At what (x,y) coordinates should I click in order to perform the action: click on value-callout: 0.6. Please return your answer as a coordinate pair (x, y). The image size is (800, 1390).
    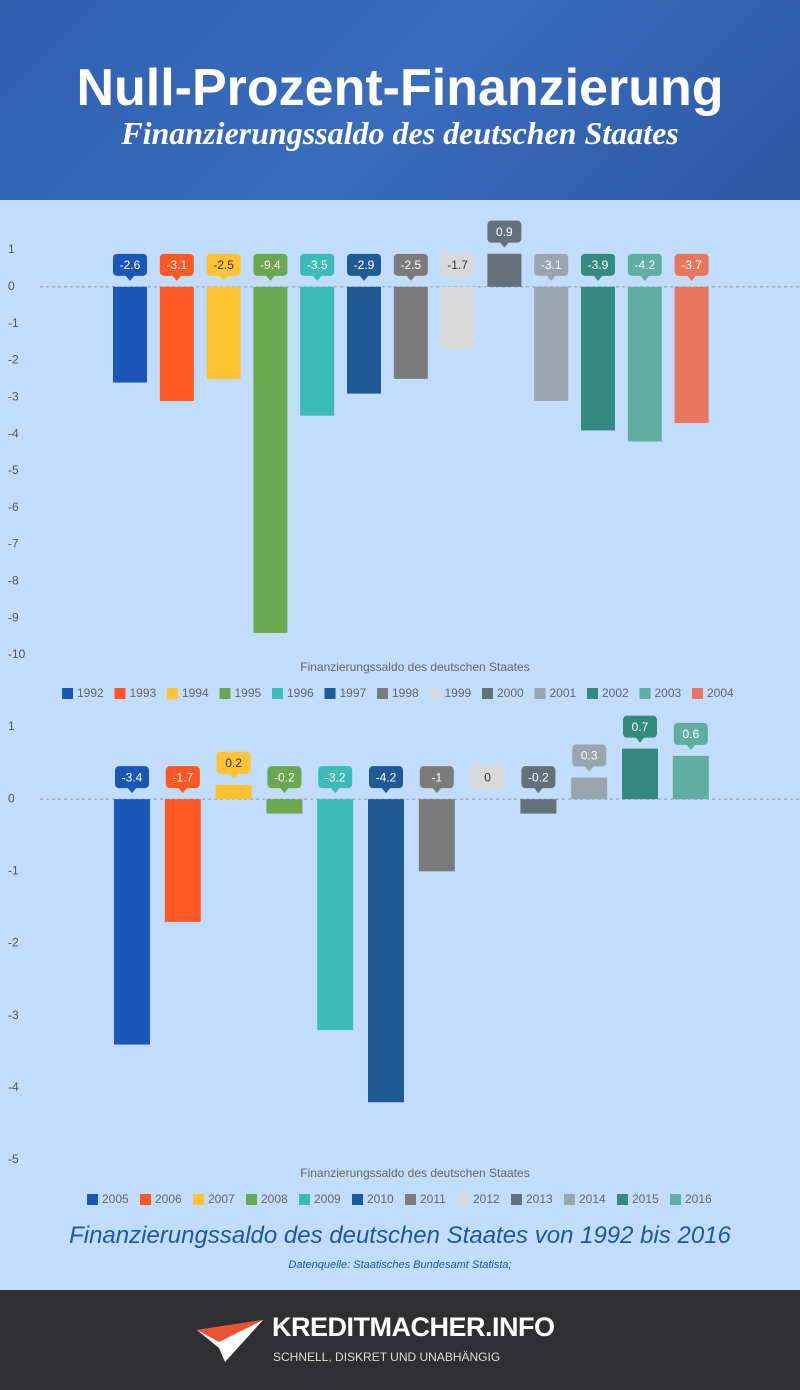
    Looking at the image, I should click on (690, 736).